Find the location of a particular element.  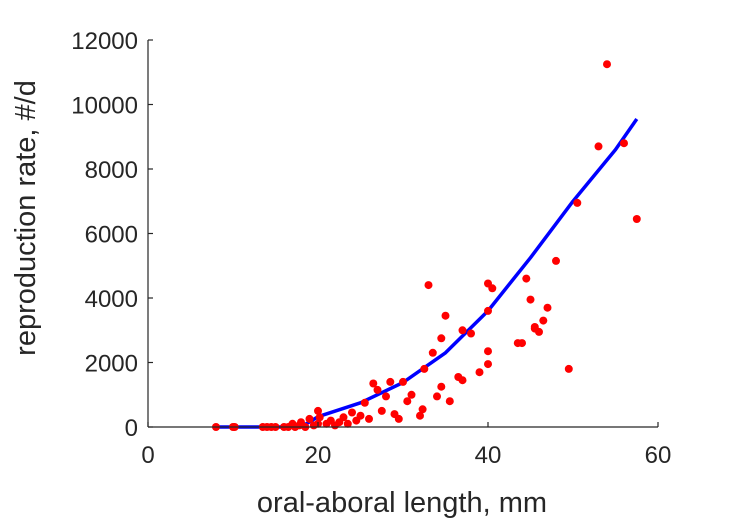

y-tick-label: 8000 is located at coordinates (111, 170).